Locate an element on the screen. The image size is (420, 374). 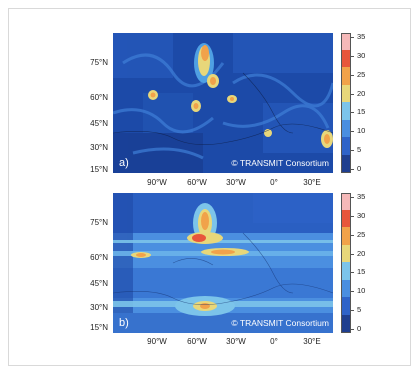
colorbar-b is located at coordinates (346, 263).